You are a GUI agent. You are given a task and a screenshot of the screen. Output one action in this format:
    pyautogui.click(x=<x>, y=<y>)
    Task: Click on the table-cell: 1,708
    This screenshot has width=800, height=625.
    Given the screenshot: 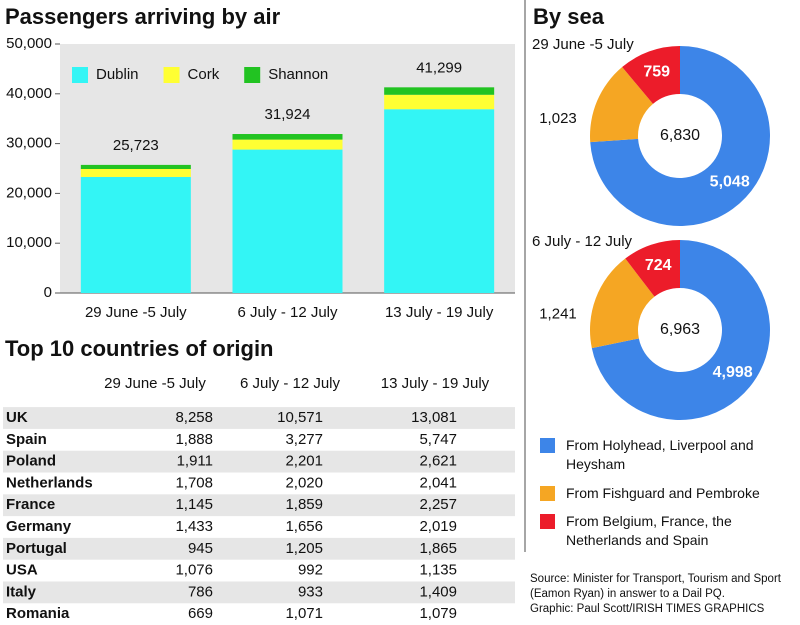 What is the action you would take?
    pyautogui.click(x=194, y=482)
    